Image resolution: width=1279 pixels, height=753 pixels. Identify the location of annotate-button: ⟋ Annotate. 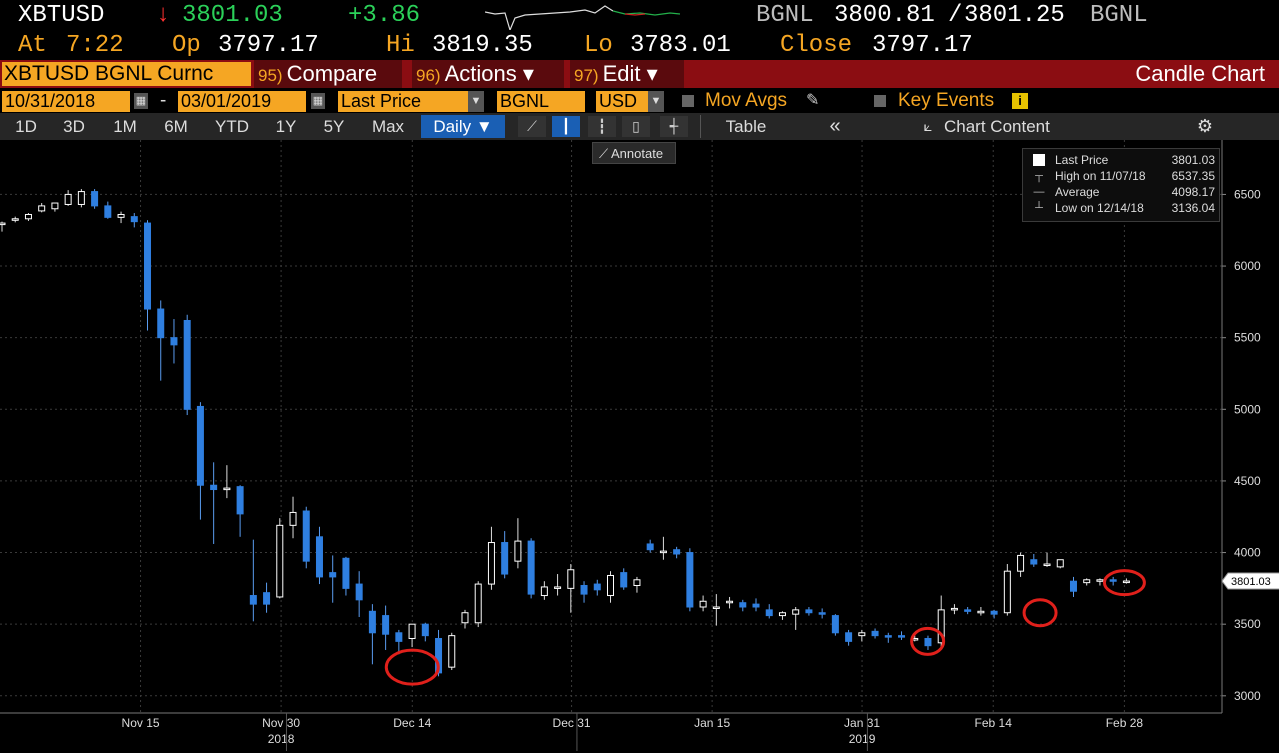
(634, 153).